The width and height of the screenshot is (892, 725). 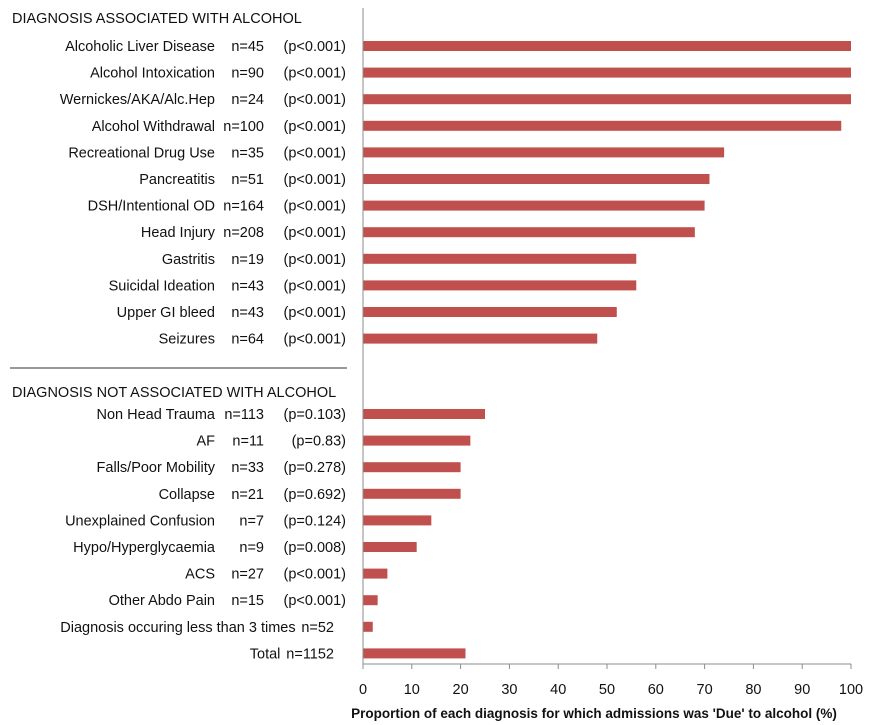 I want to click on row-diagnosis-label: ACS, so click(x=200, y=575).